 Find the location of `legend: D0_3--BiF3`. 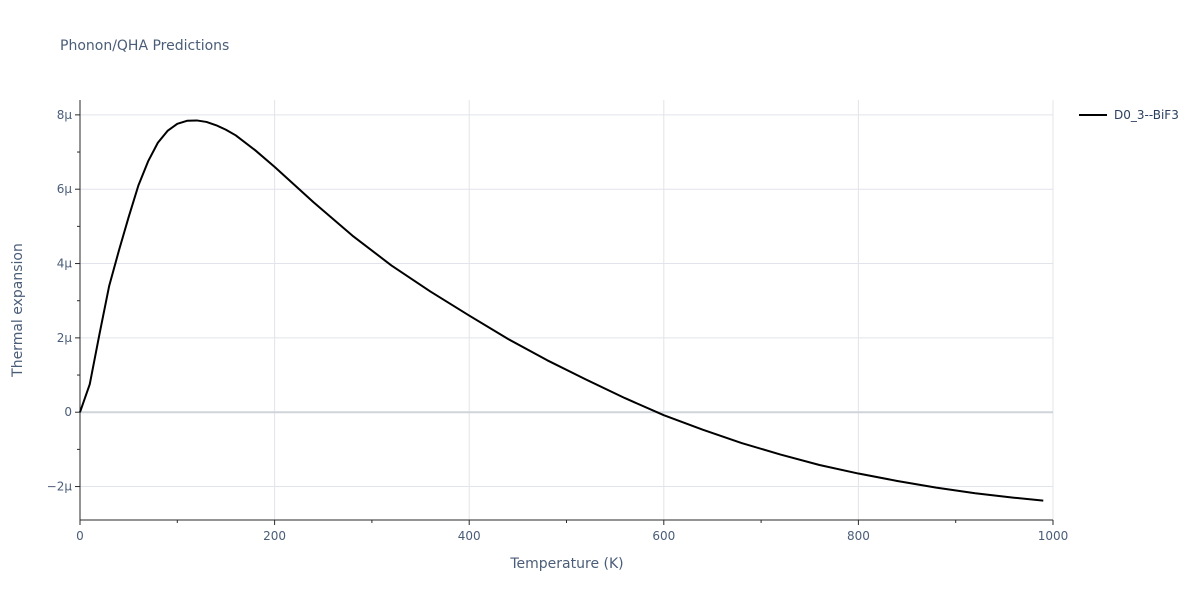

legend: D0_3--BiF3 is located at coordinates (1129, 115).